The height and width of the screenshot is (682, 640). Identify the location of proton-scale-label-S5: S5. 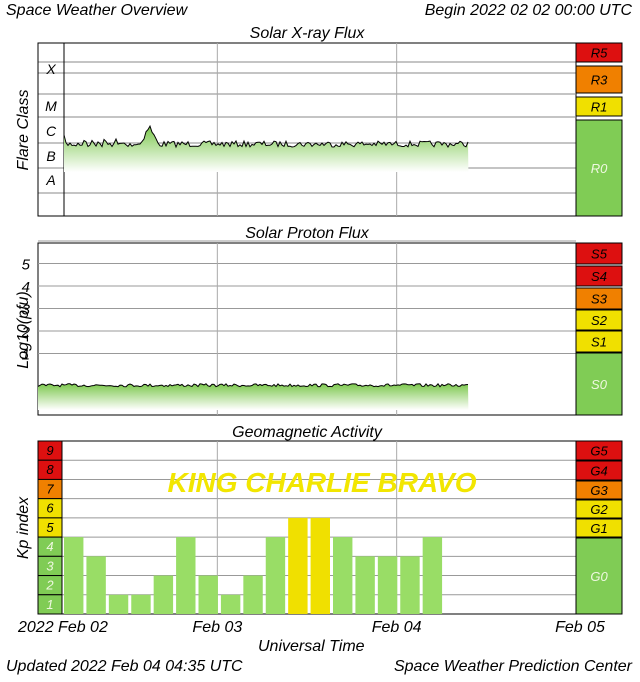
(599, 254).